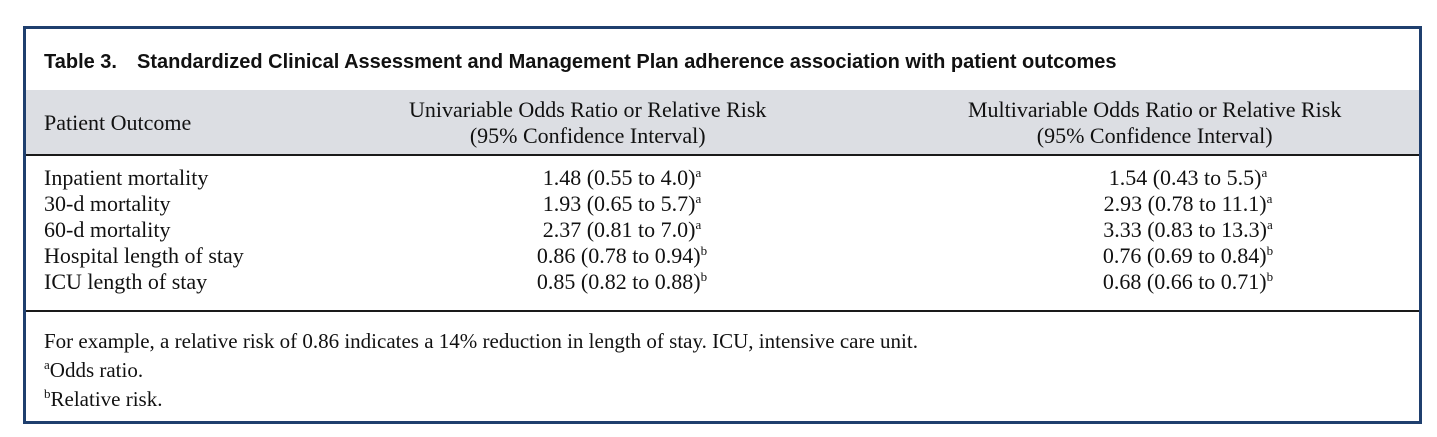  I want to click on cell-multivariable: 0.68 (0.66 to 0.71)b, so click(1188, 281).